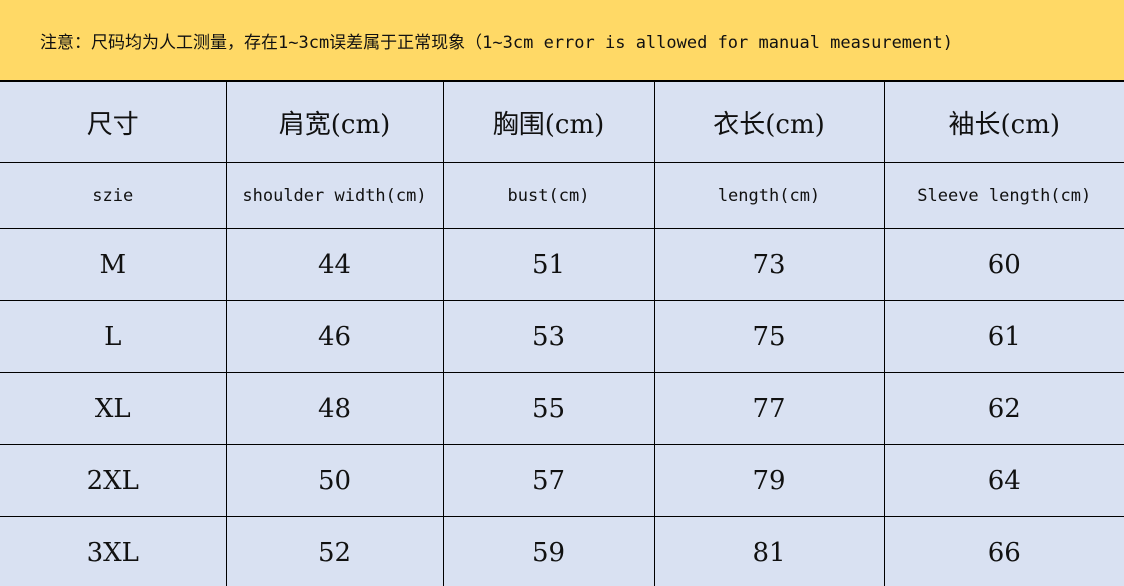 The image size is (1124, 586). I want to click on size-cell: 3XL, so click(113, 551).